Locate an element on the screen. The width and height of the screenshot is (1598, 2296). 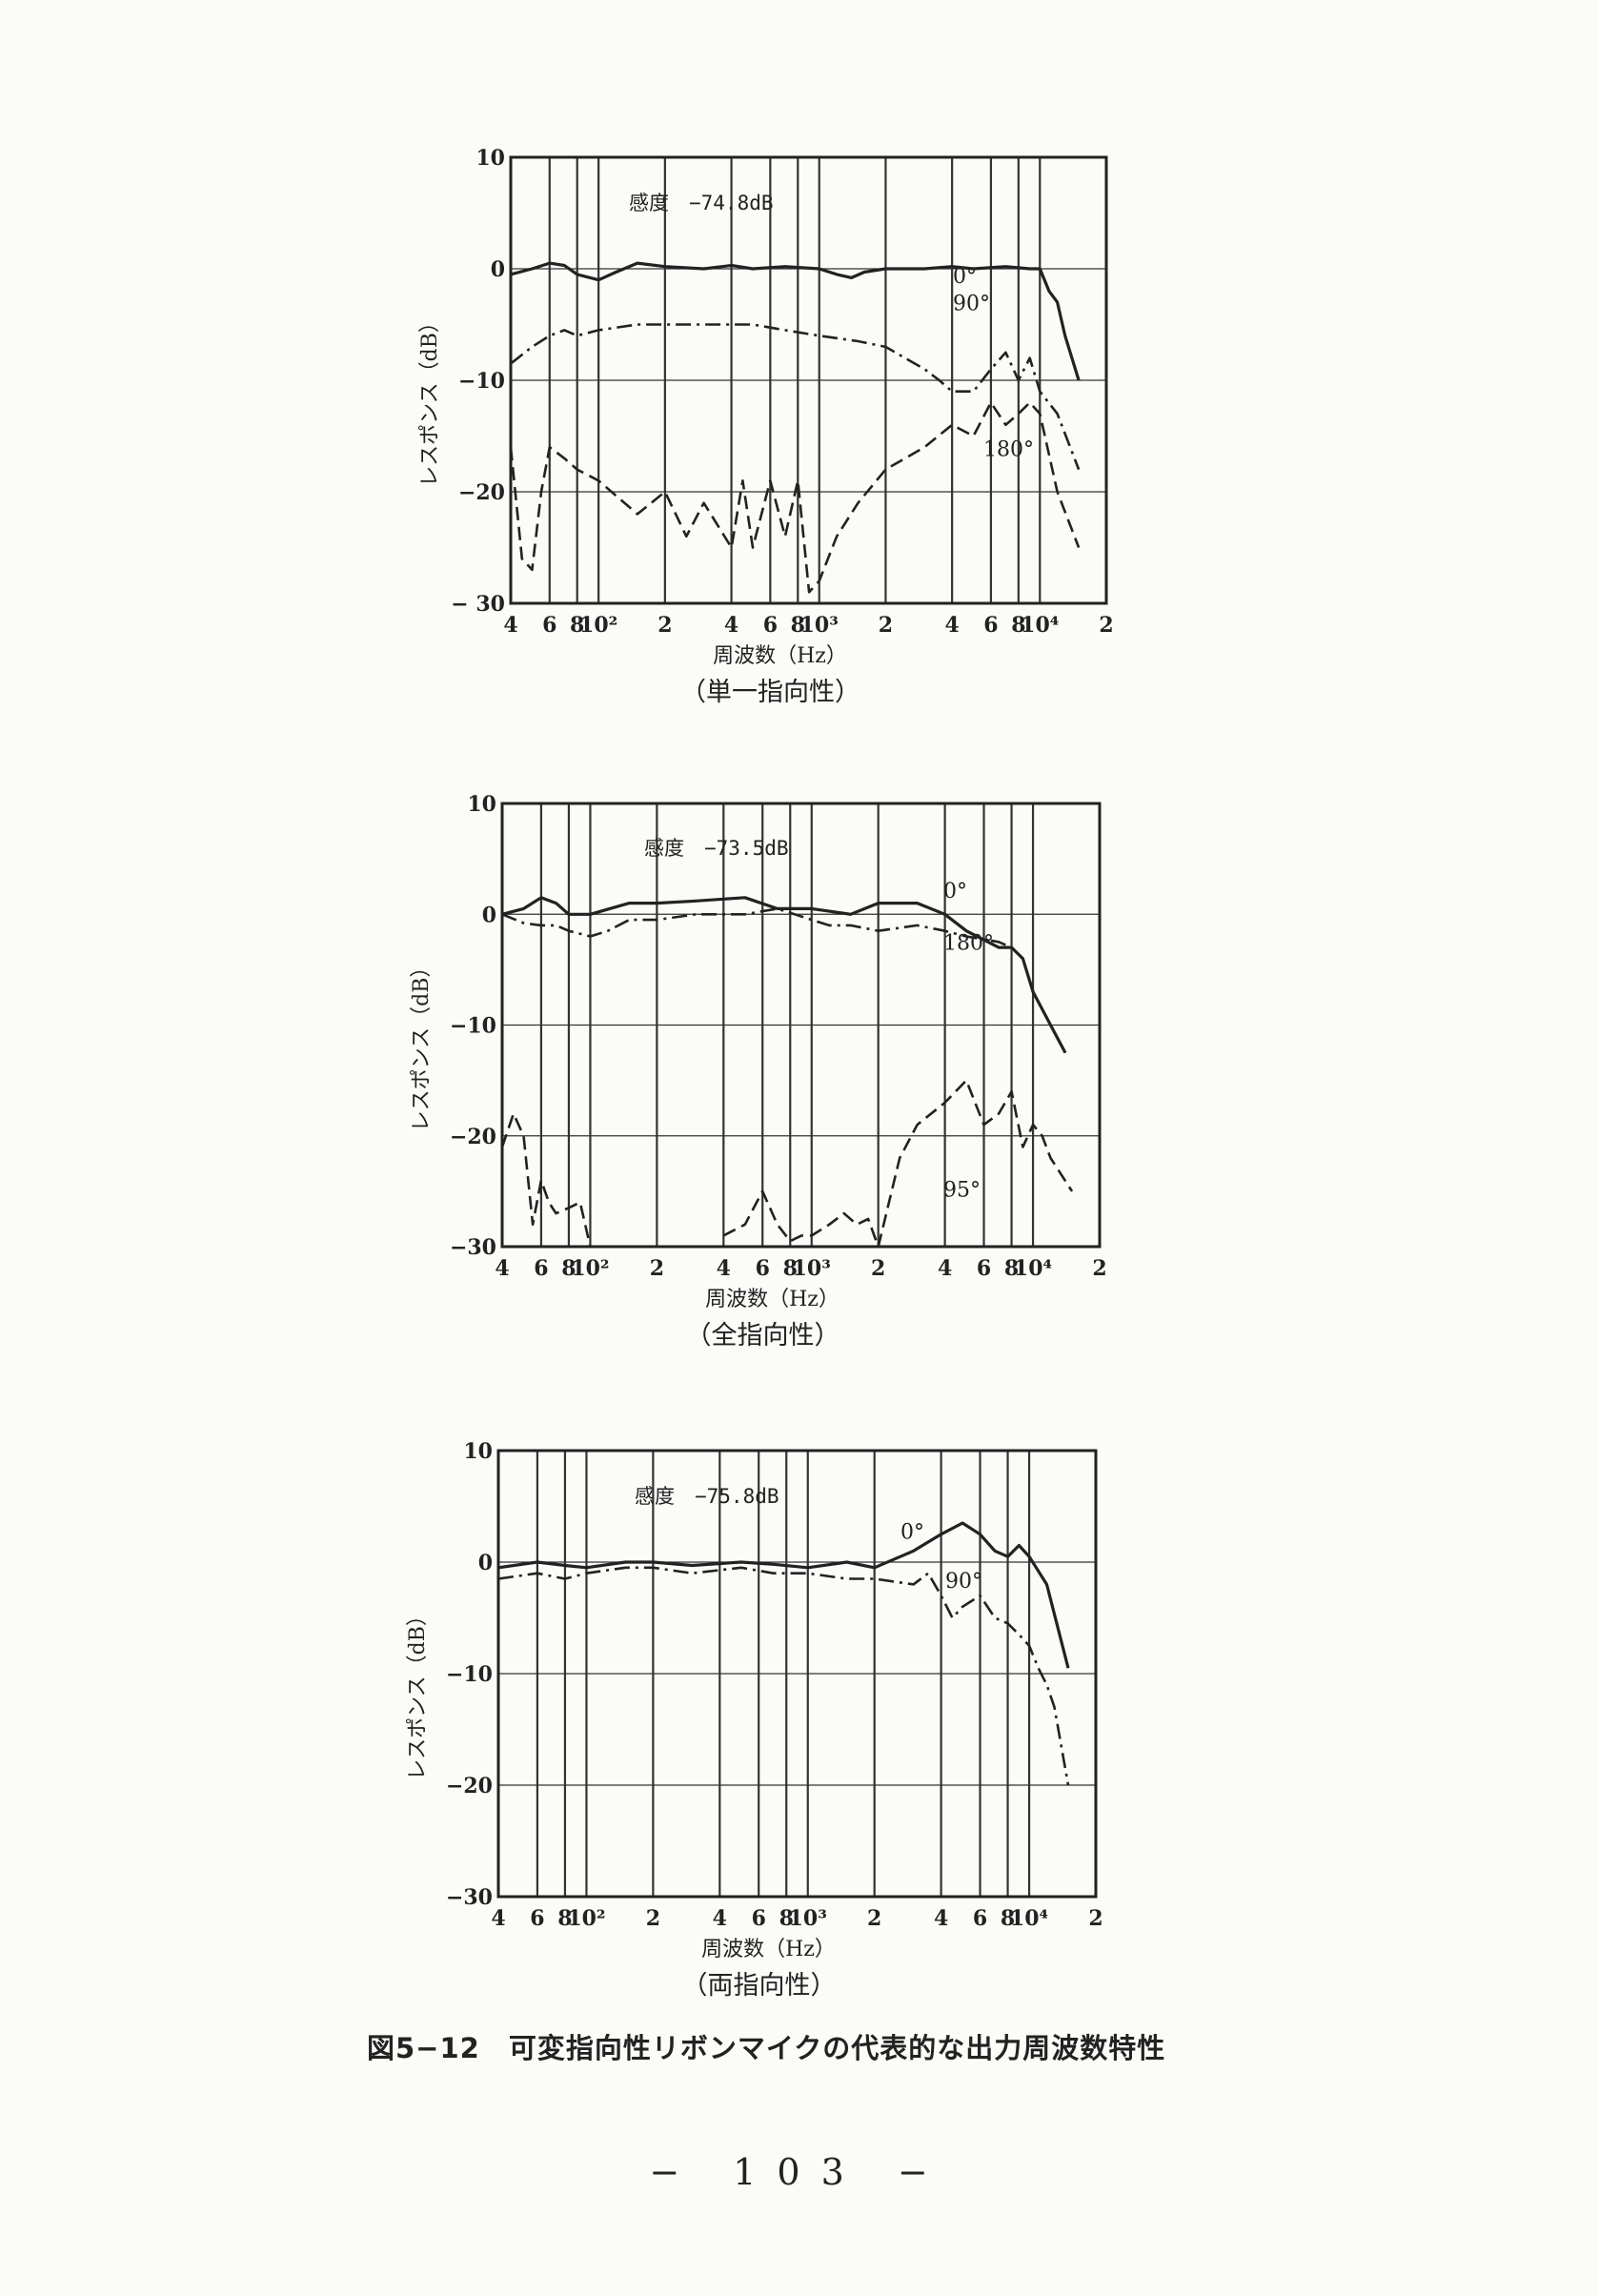
sensitivity-label: 感度 −75.8dB is located at coordinates (707, 1496).